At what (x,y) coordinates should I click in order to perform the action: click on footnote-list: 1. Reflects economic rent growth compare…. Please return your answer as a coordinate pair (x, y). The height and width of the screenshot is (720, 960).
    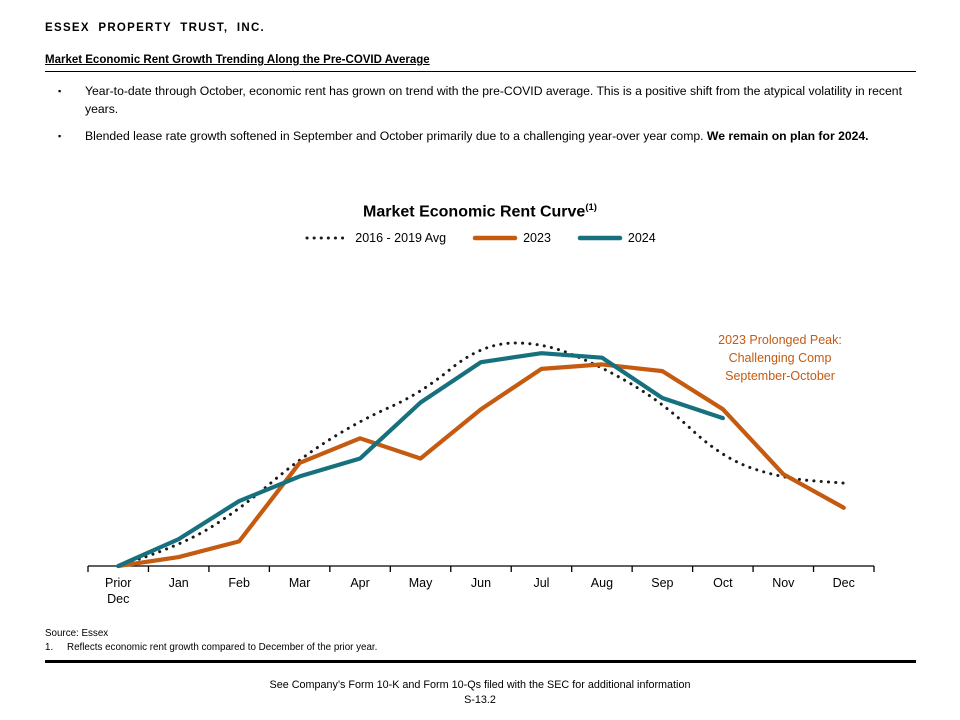
    Looking at the image, I should click on (211, 647).